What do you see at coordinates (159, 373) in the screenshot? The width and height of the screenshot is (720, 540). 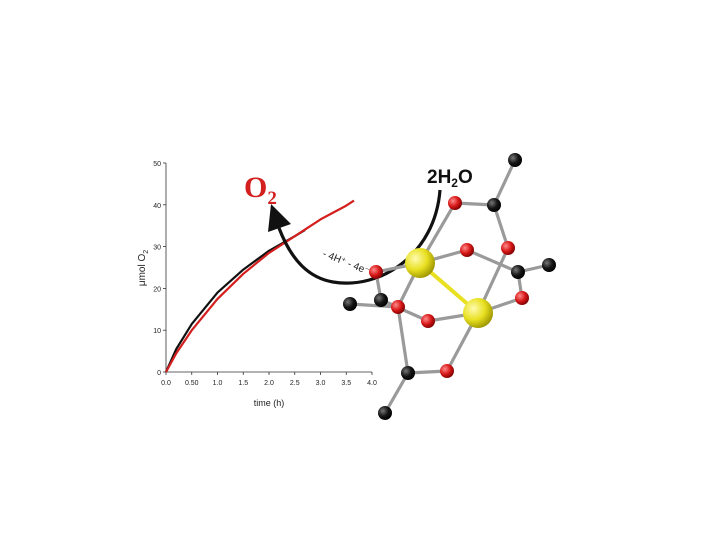 I see `y-tick-label: 0` at bounding box center [159, 373].